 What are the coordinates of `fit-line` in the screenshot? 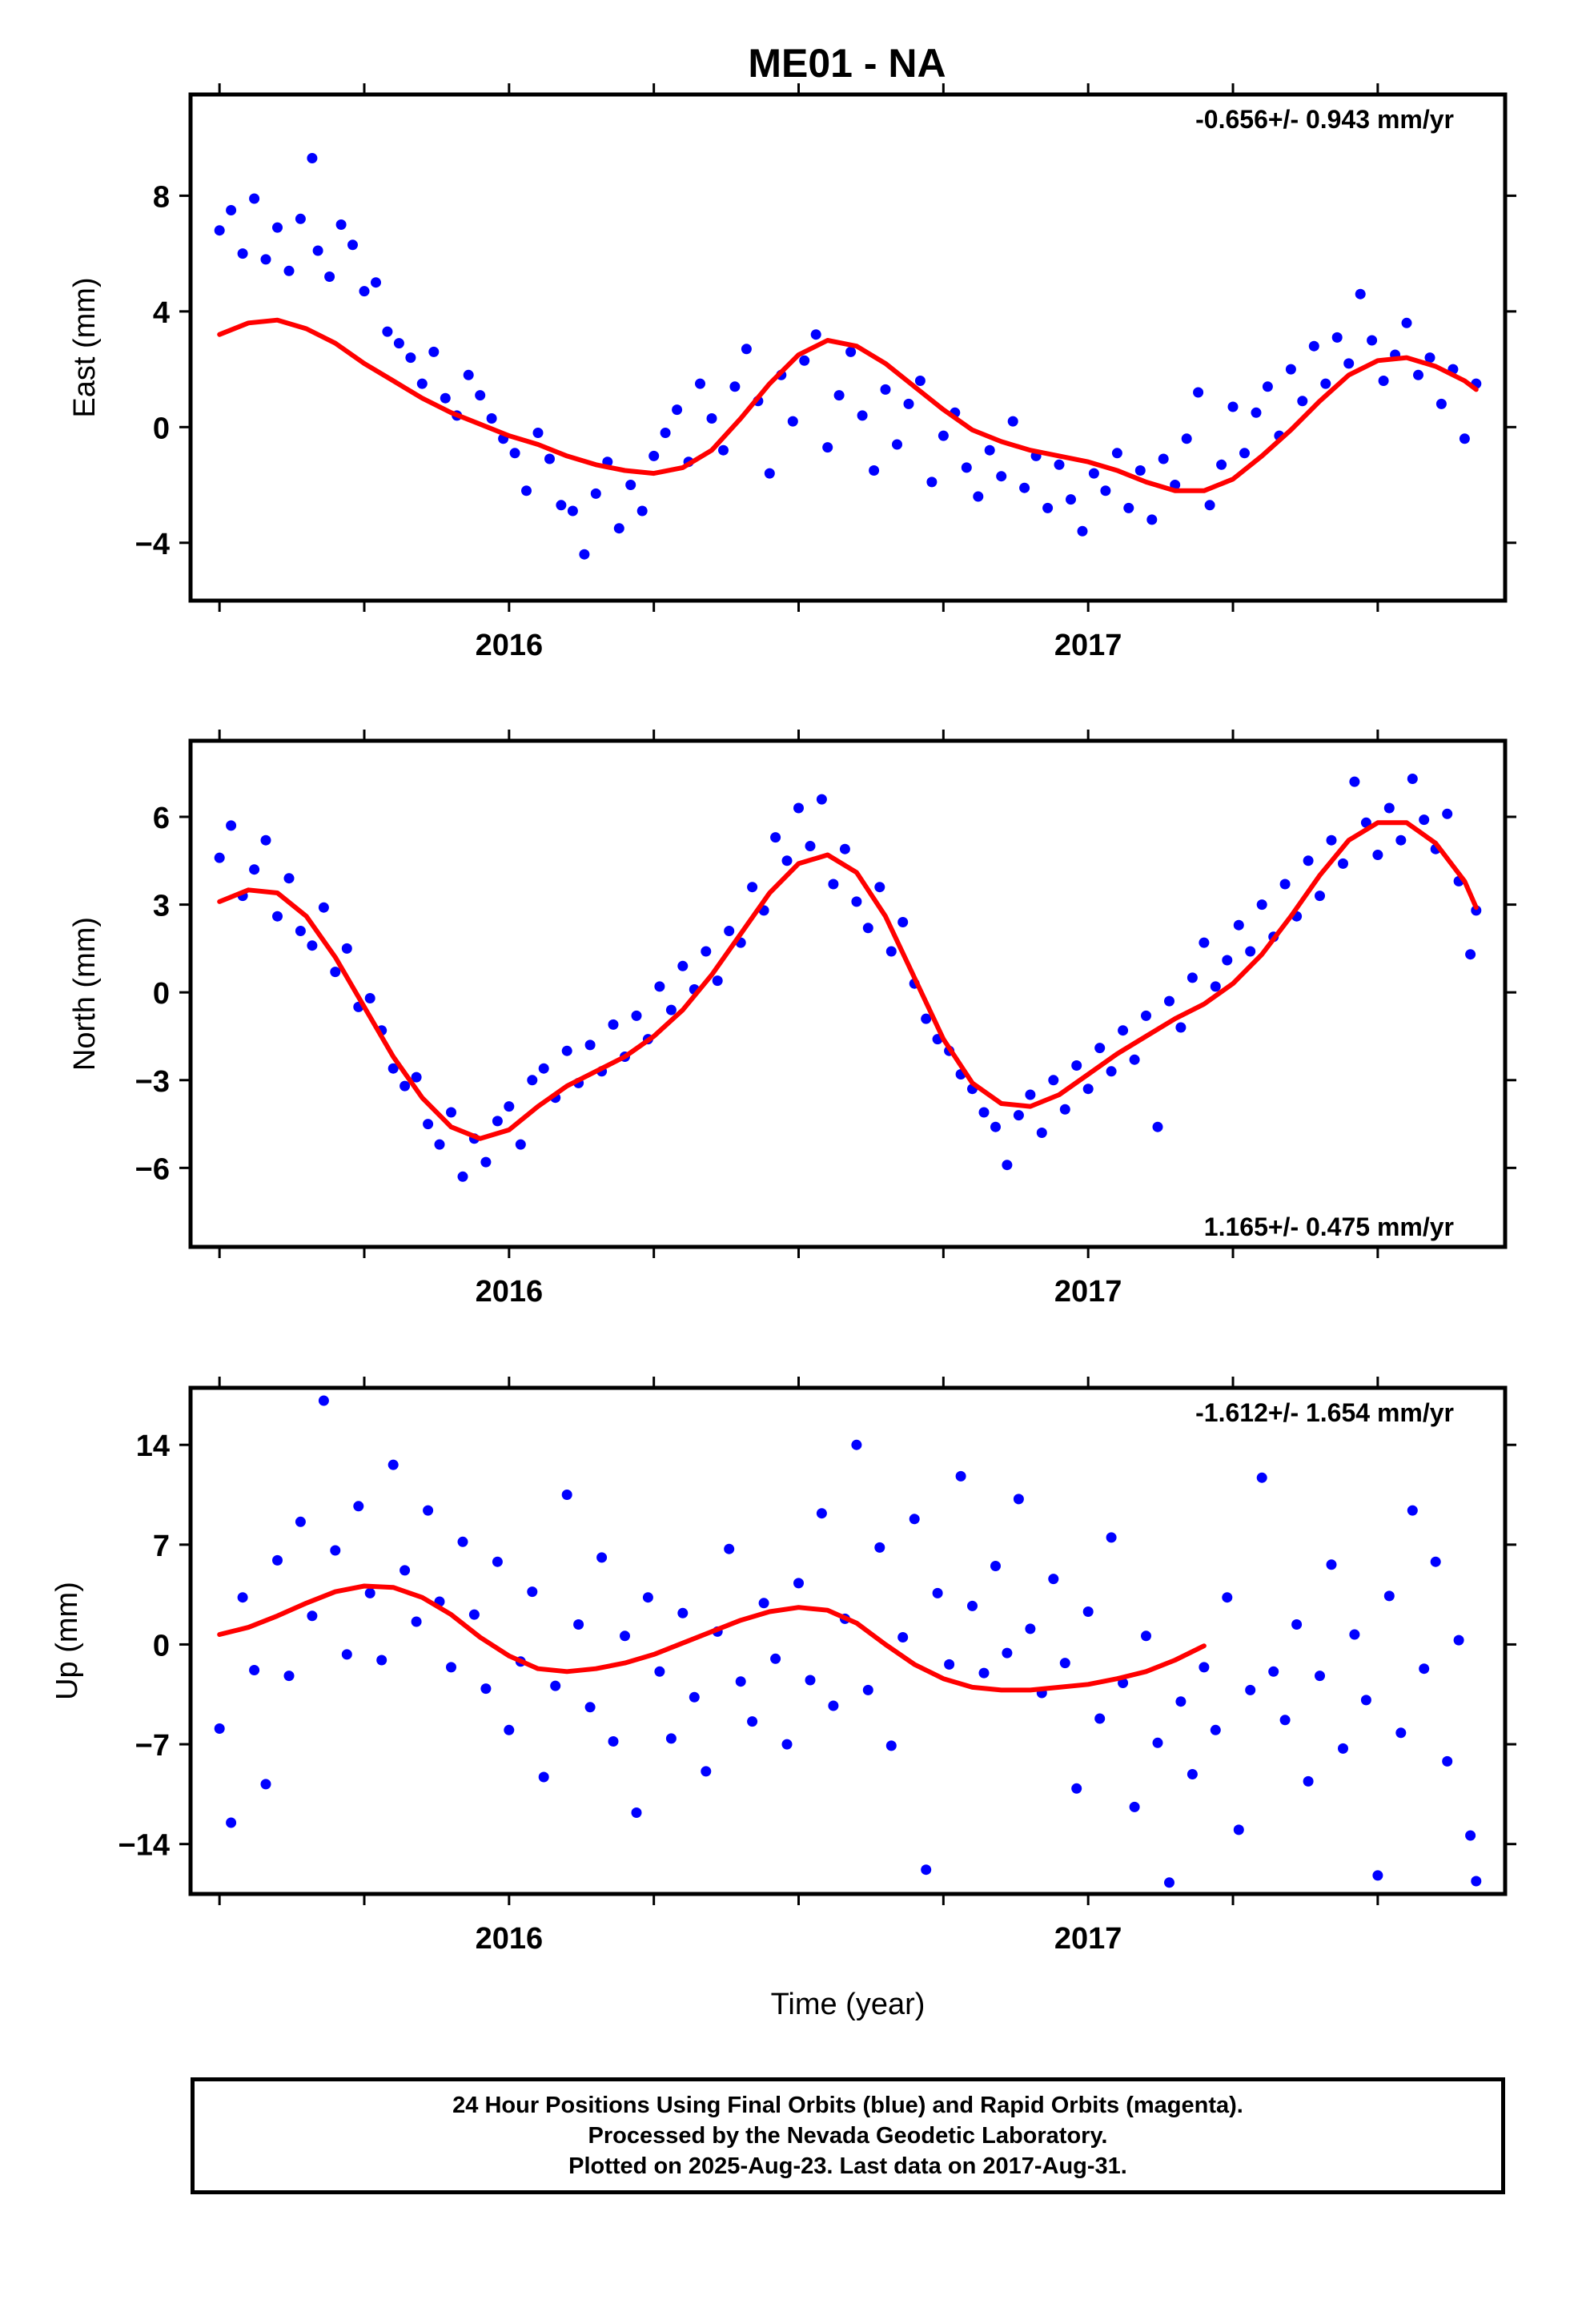 It's located at (712, 1638).